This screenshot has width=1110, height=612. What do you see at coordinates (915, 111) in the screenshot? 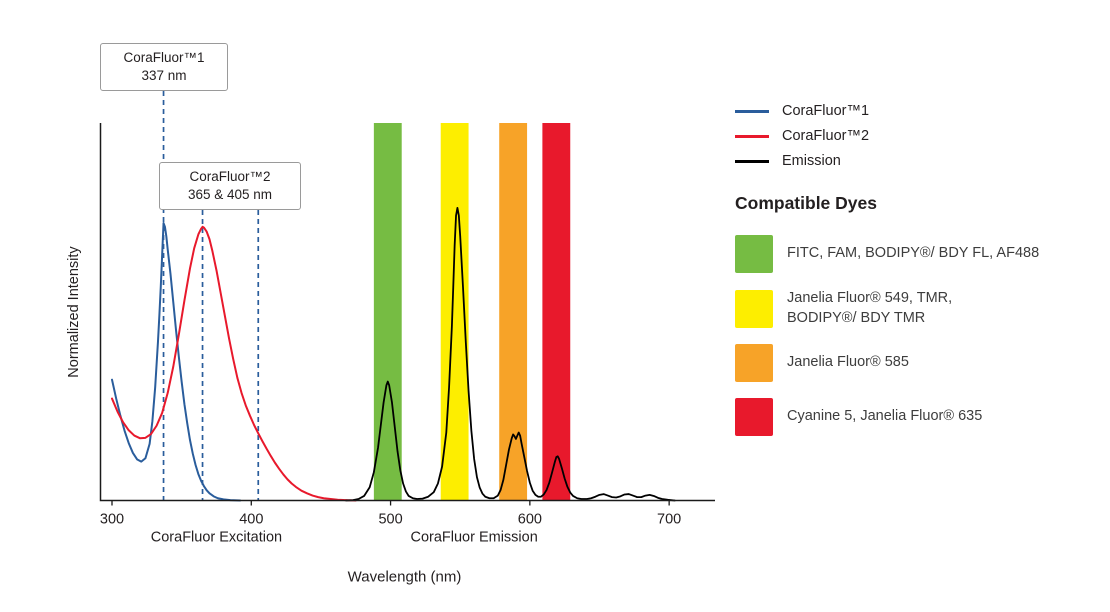
I see `legend-item-corafluor1: CoraFluor™1` at bounding box center [915, 111].